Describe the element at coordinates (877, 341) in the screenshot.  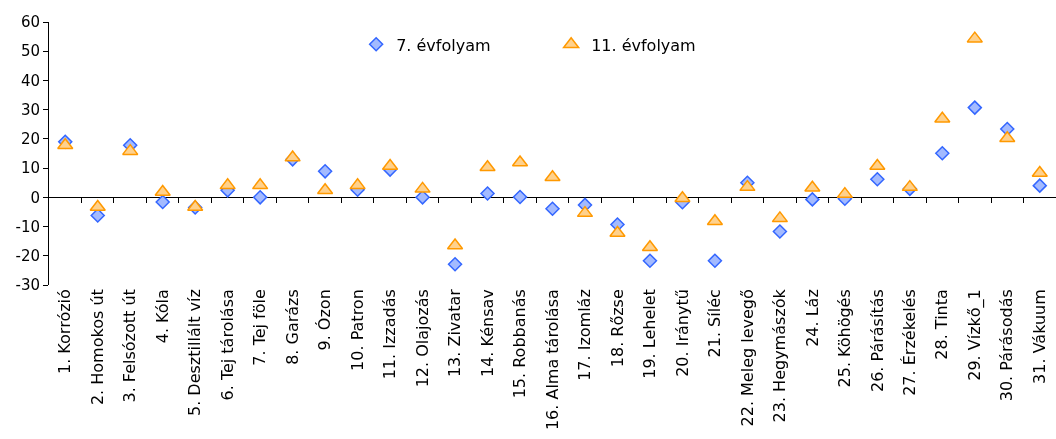
I see `x-tick-label: 26. Párásítás` at that location.